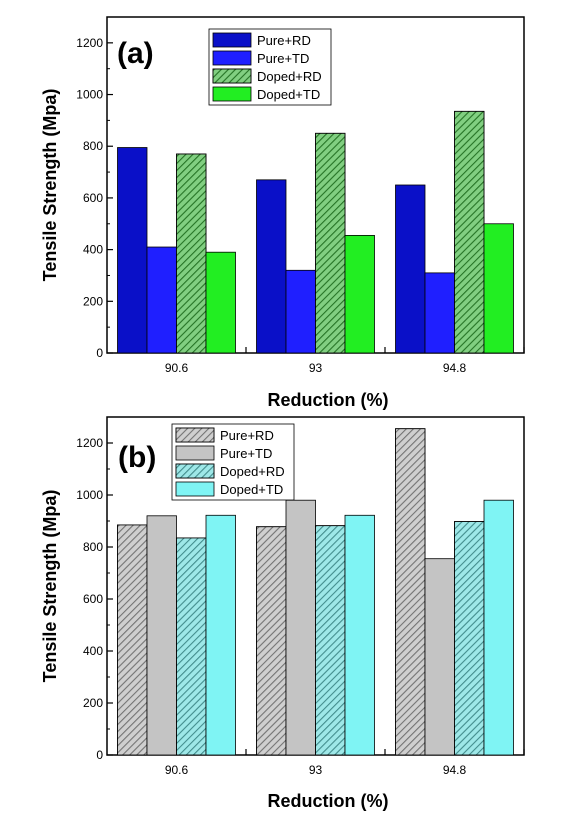 This screenshot has width=583, height=824. What do you see at coordinates (270, 67) in the screenshot?
I see `legend-a: Pure+RD Pure+TD Doped+RD Doped+TD` at bounding box center [270, 67].